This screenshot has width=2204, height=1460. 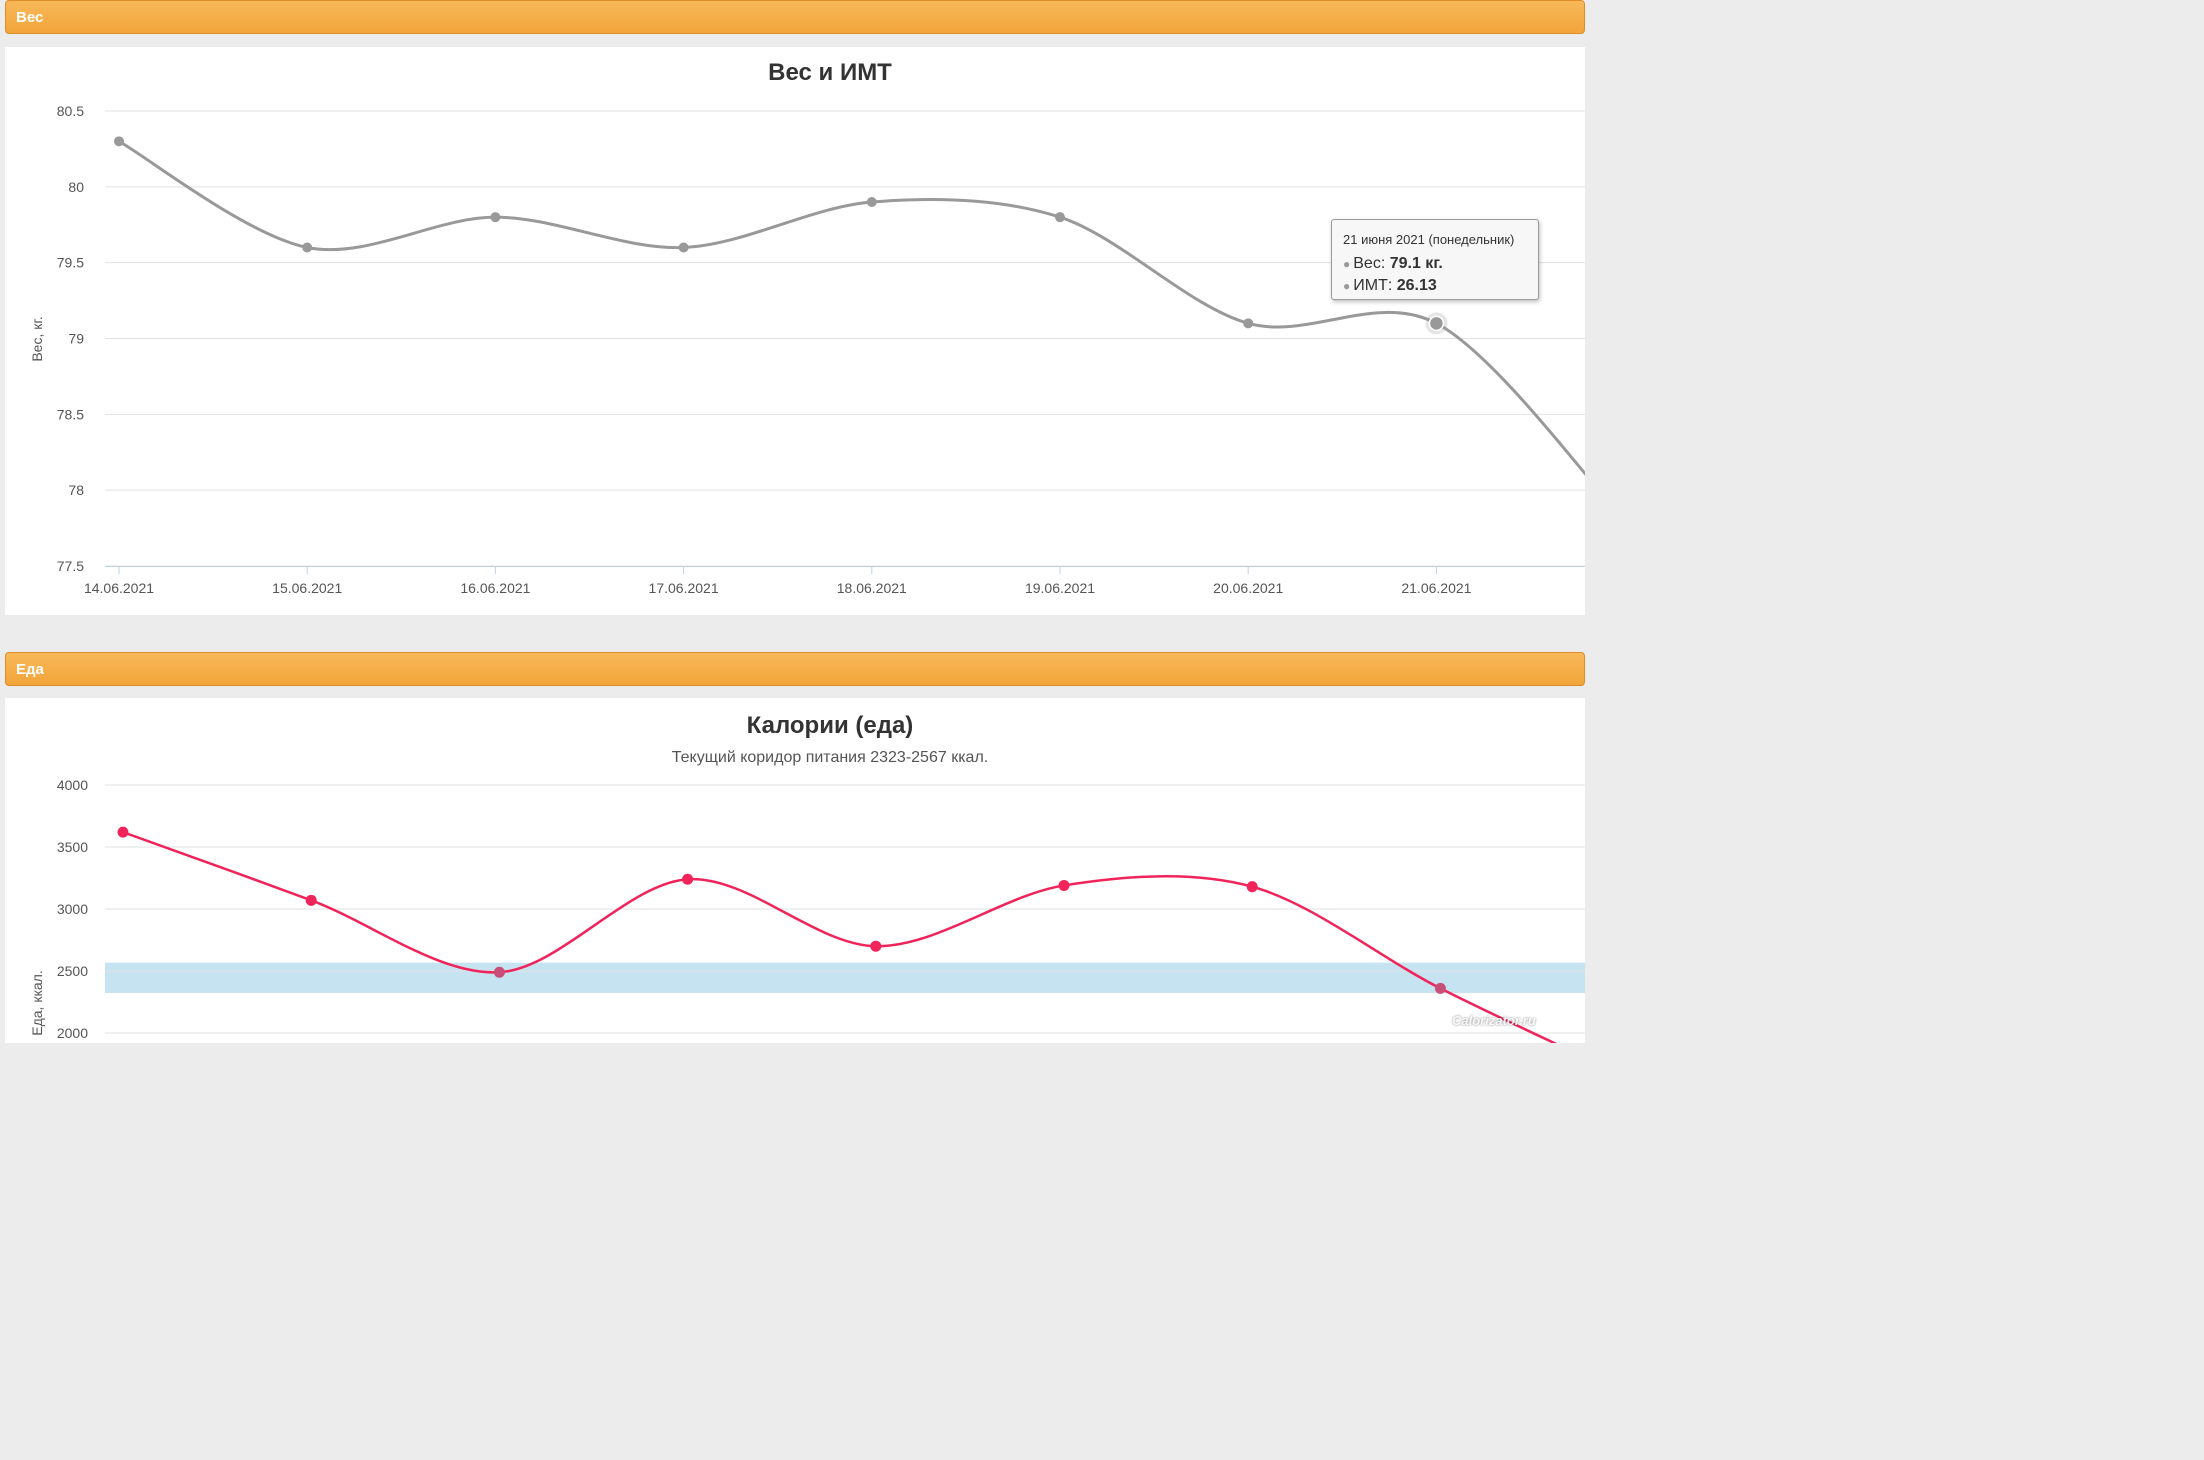 I want to click on y-axis-label: Еда, ккал., so click(x=37, y=1002).